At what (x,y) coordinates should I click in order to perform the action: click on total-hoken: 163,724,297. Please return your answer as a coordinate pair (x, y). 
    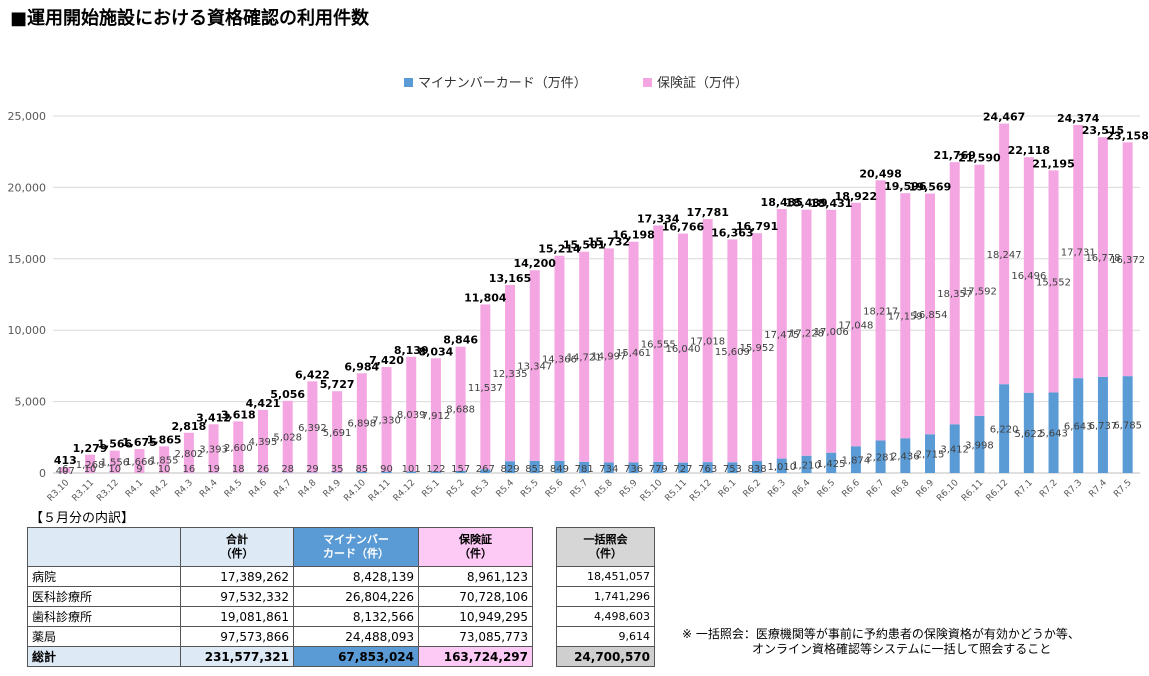
    Looking at the image, I should click on (475, 656).